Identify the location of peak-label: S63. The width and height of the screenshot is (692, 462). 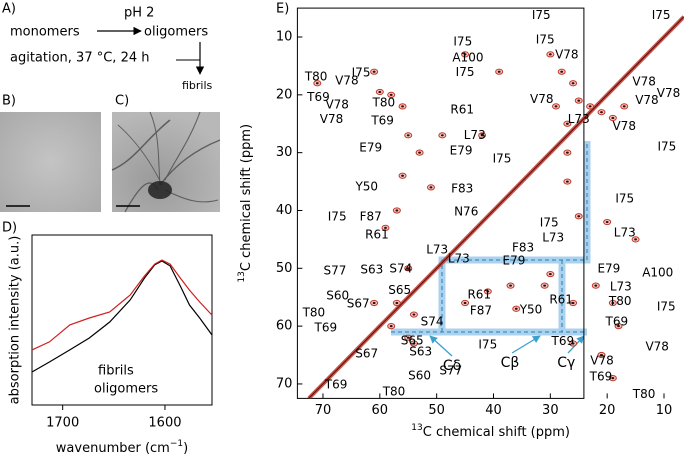
(420, 352).